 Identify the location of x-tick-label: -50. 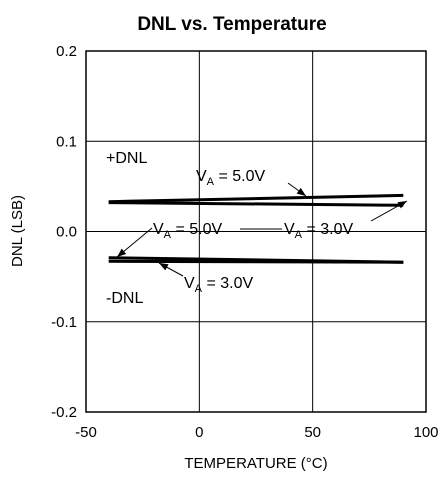
(86, 432).